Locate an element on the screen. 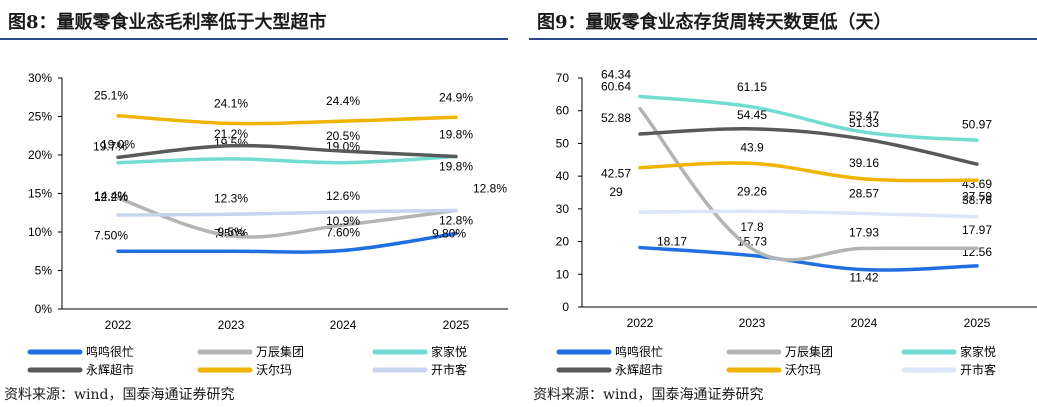 This screenshot has width=1037, height=407. data-label: 38.76 is located at coordinates (977, 200).